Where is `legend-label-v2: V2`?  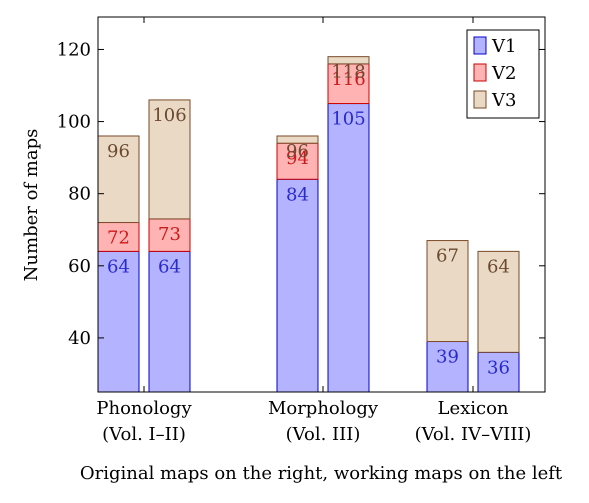
legend-label-v2: V2 is located at coordinates (503, 73).